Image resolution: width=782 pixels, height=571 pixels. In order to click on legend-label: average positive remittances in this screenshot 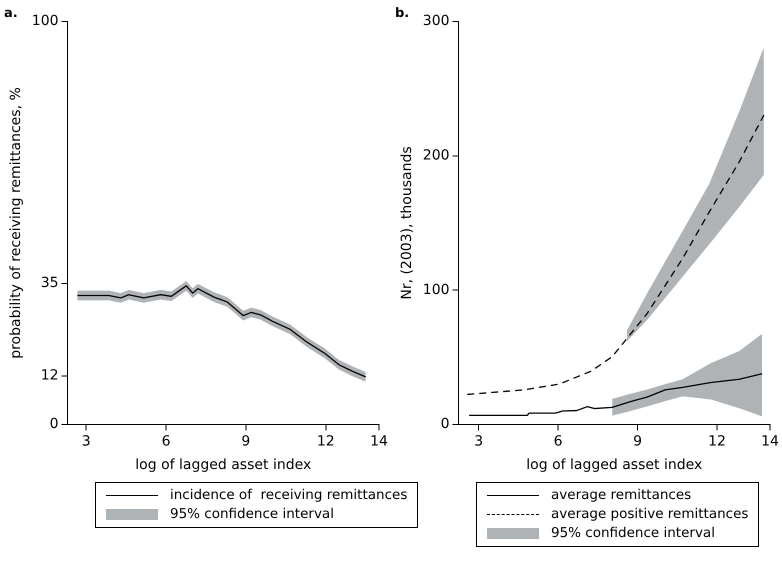, I will do `click(649, 514)`.